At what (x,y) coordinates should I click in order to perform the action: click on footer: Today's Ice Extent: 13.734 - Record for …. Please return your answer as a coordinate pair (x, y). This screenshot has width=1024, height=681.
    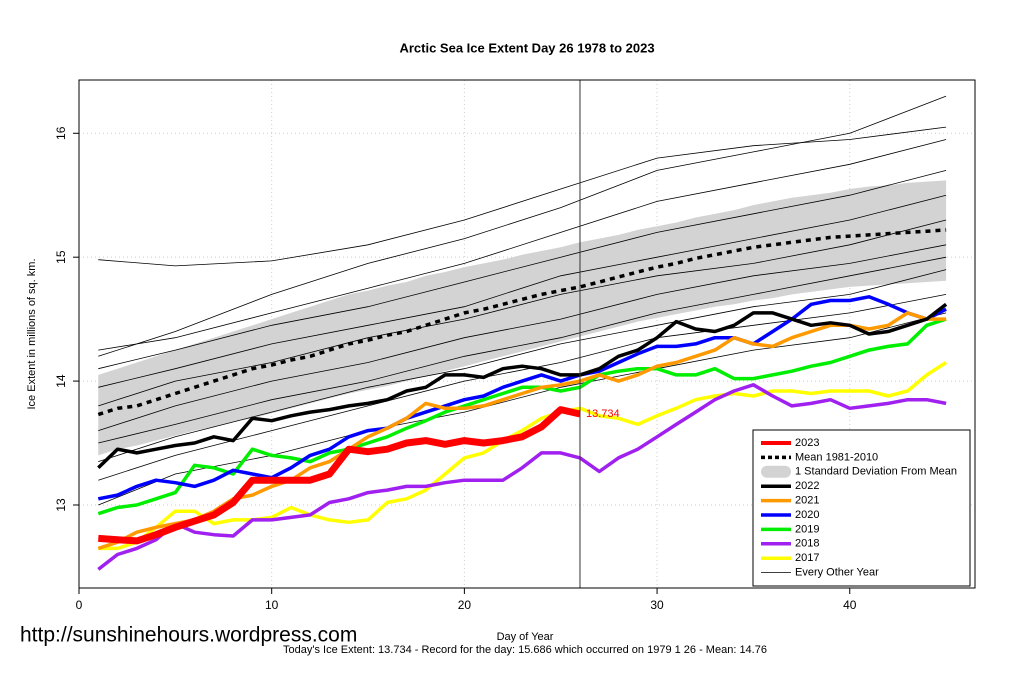
    Looking at the image, I should click on (525, 650).